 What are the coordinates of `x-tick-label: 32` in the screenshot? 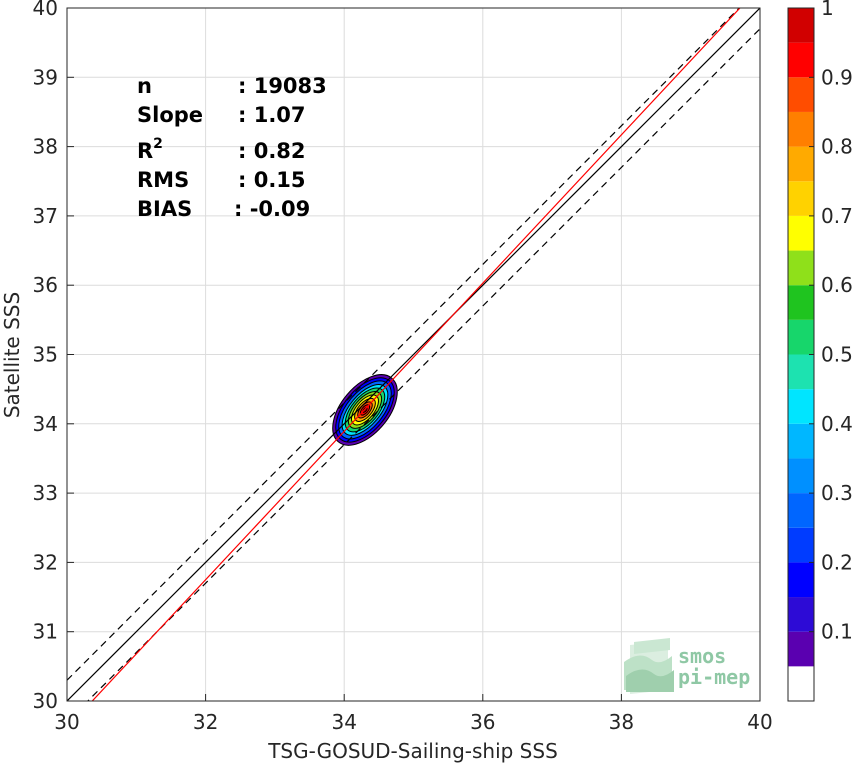 It's located at (205, 722).